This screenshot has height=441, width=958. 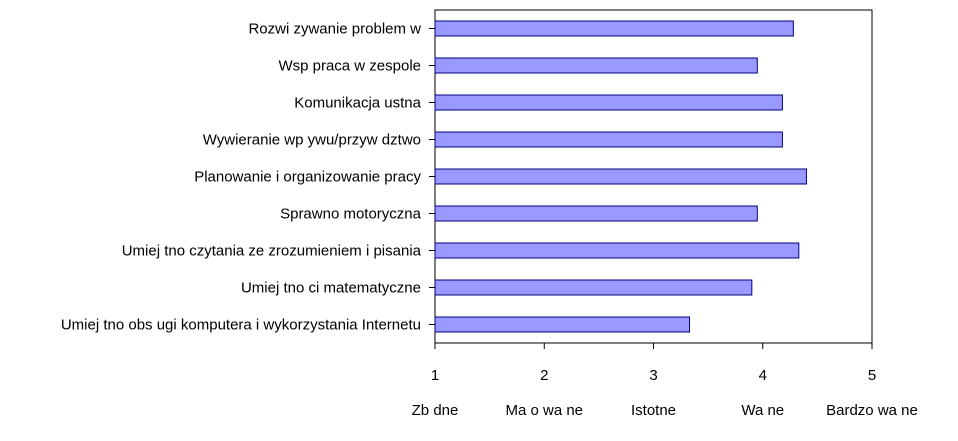 What do you see at coordinates (312, 140) in the screenshot?
I see `category-label: Wywieranie wp ywu/przyw dztwo` at bounding box center [312, 140].